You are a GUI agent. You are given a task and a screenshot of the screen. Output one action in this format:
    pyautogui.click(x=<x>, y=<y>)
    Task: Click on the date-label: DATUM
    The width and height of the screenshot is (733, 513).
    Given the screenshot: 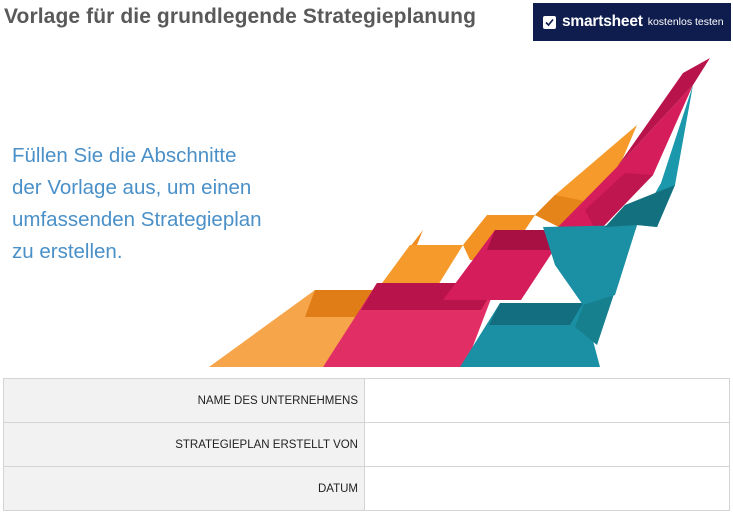 What is the action you would take?
    pyautogui.click(x=184, y=488)
    